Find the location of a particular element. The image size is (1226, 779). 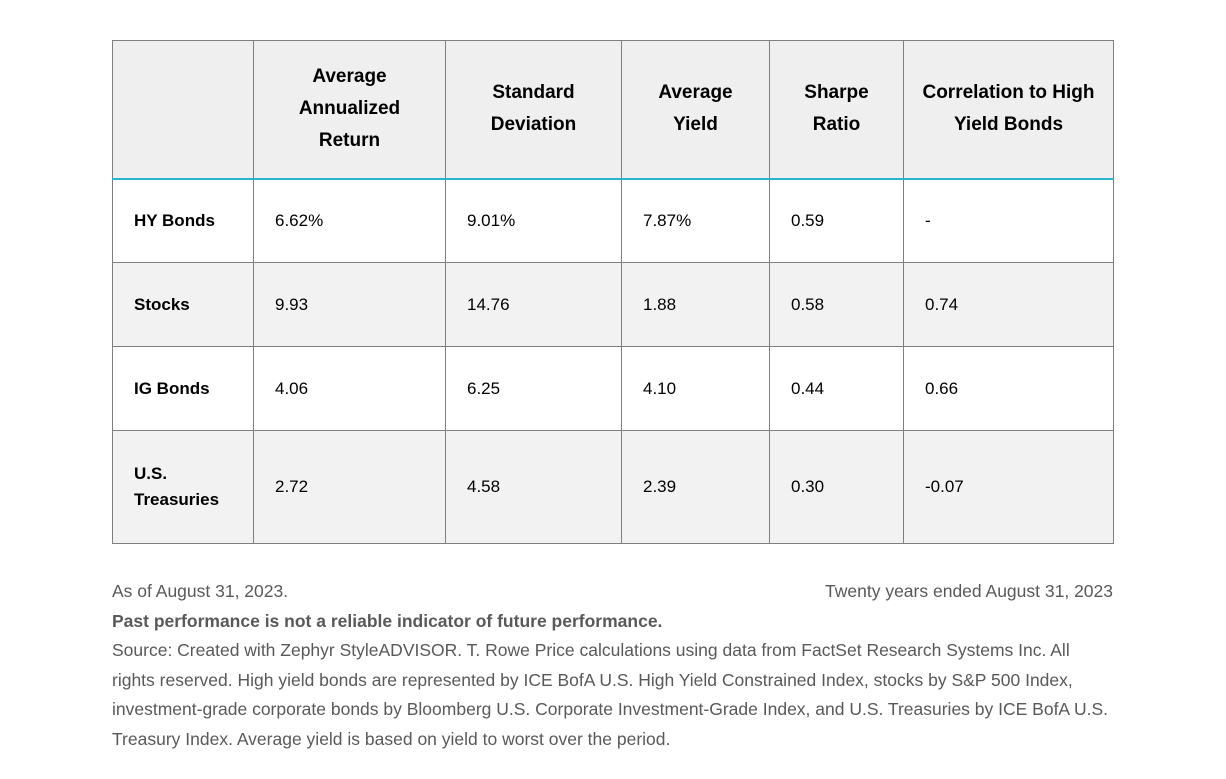

cell-value: 9.93 is located at coordinates (349, 304).